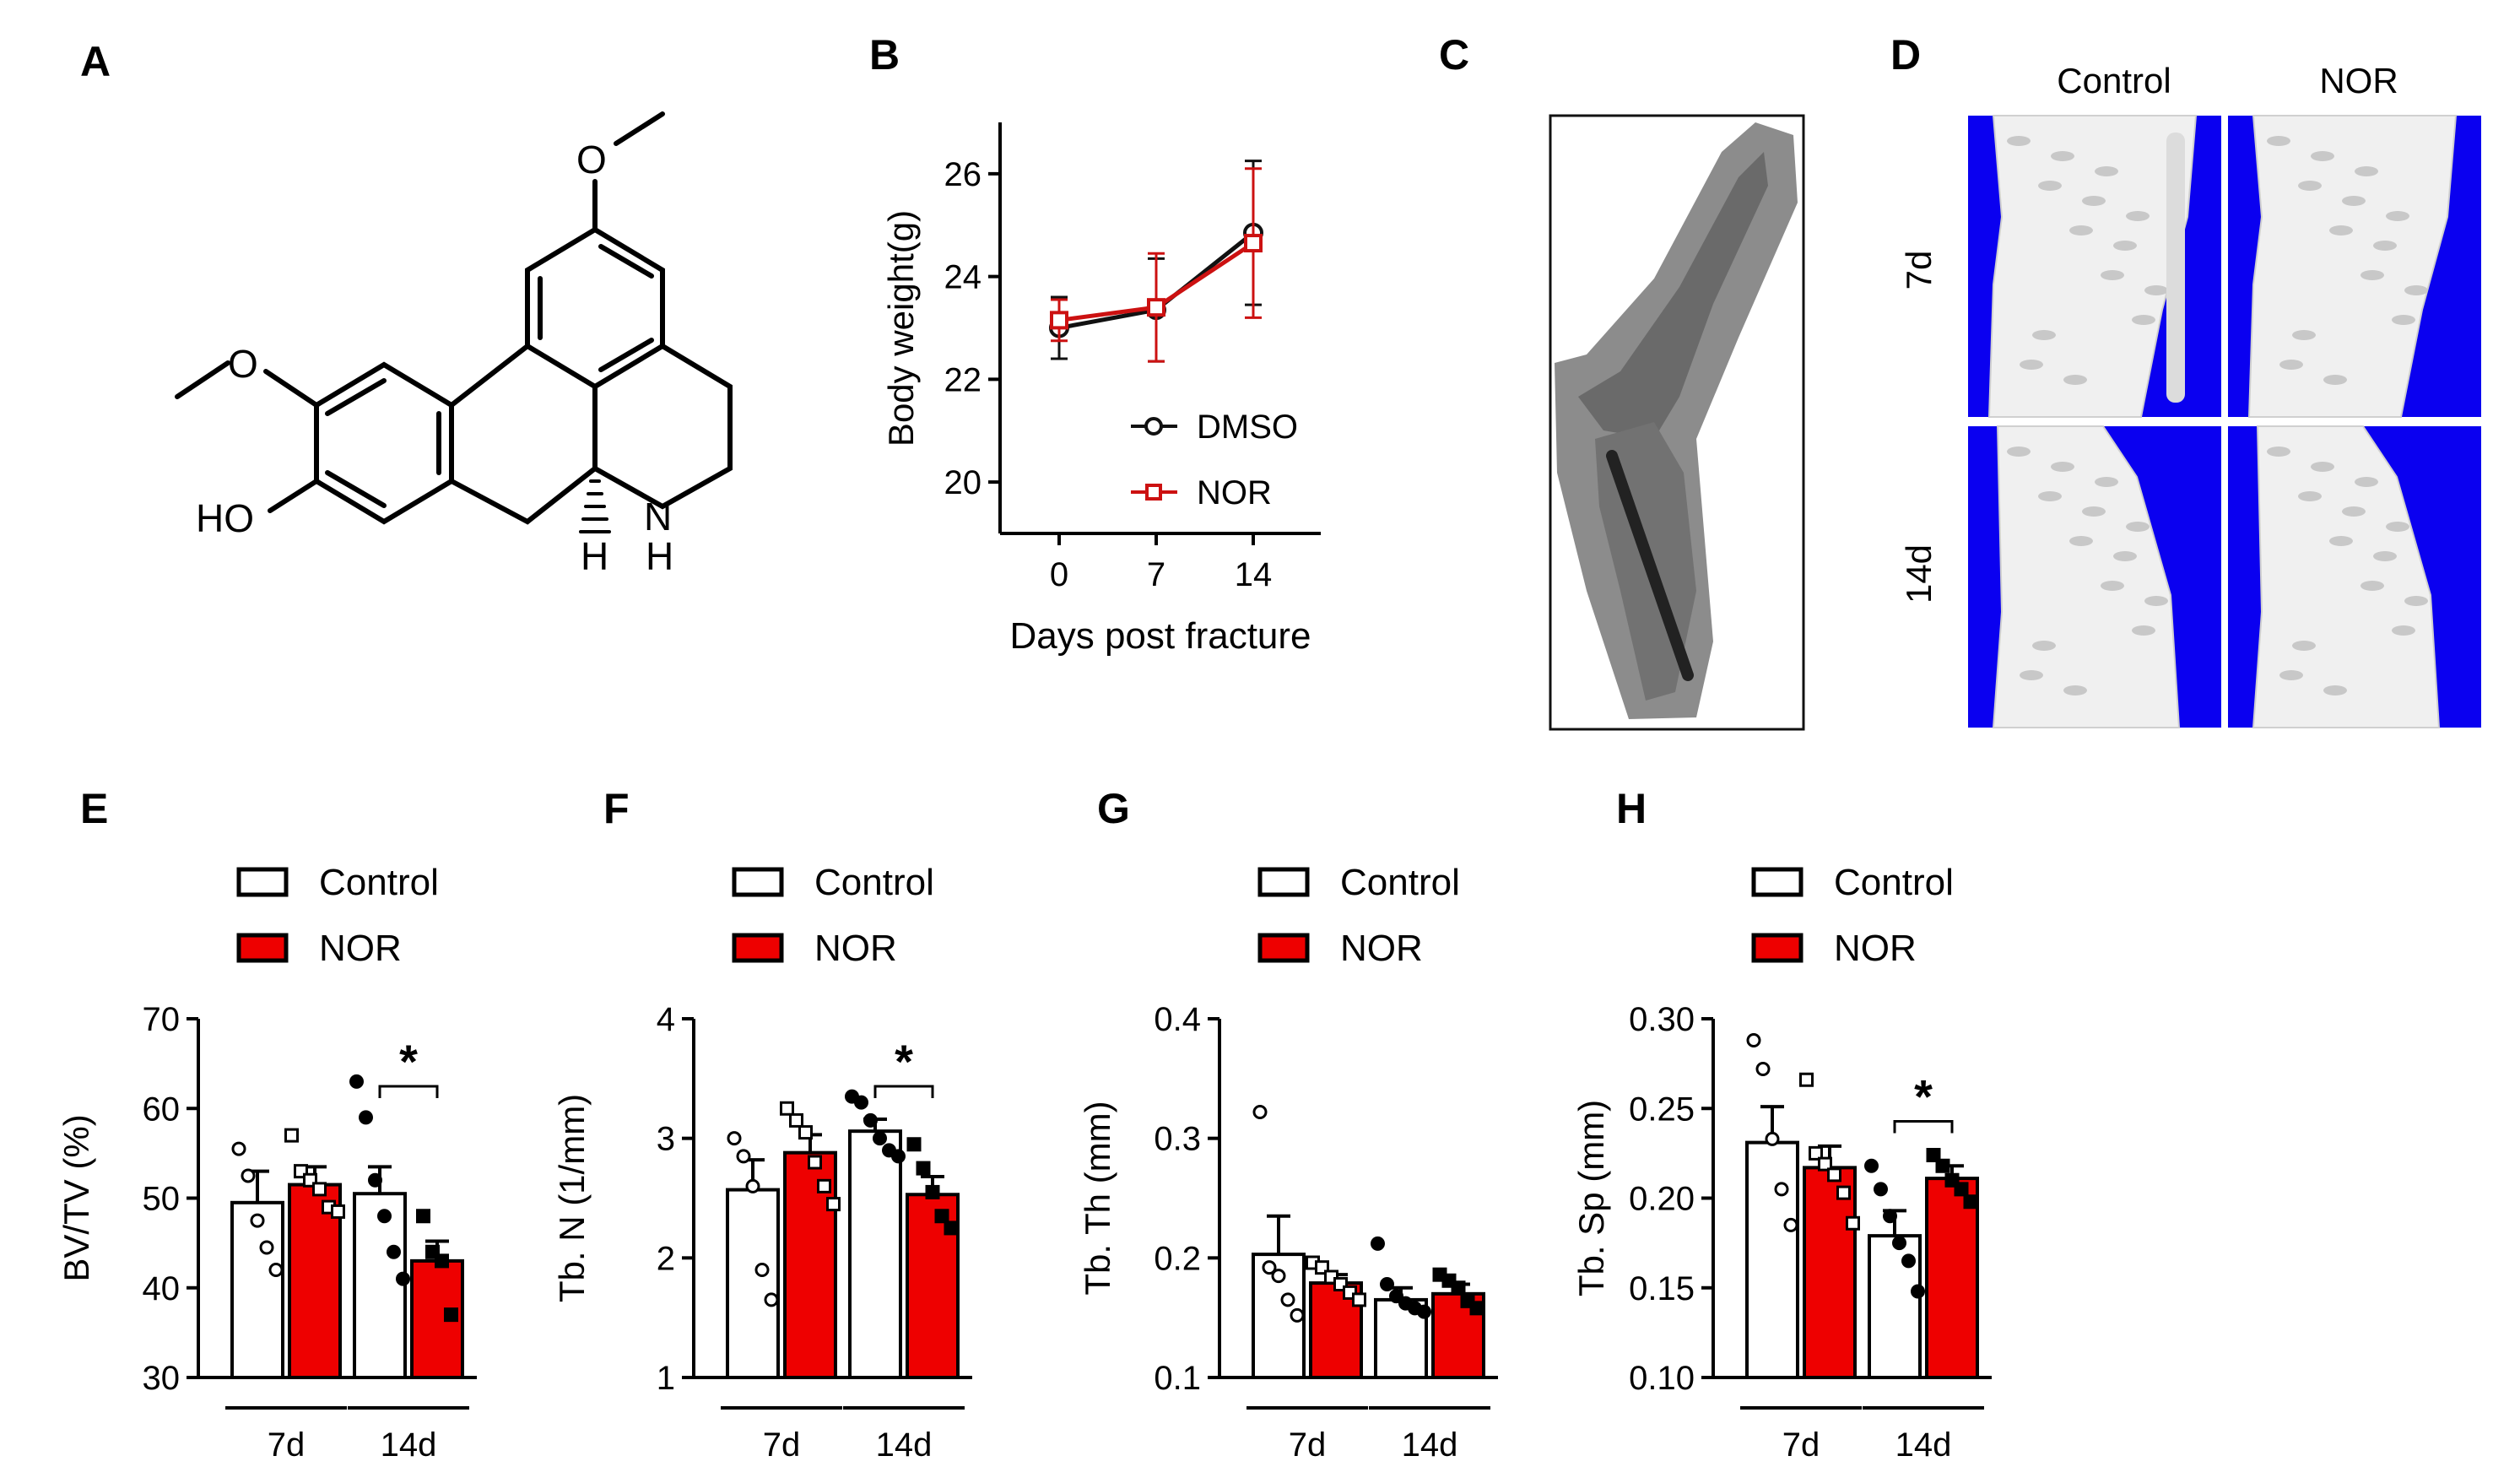 This screenshot has width=2520, height=1483. What do you see at coordinates (617, 808) in the screenshot?
I see `panel-label-f: F` at bounding box center [617, 808].